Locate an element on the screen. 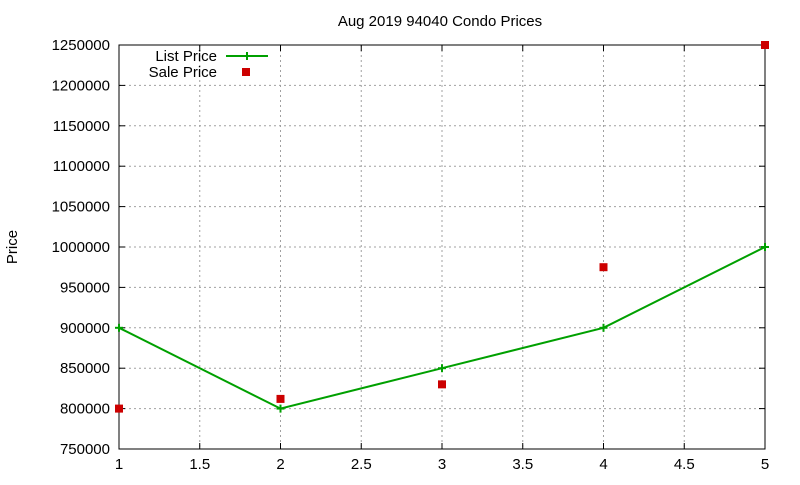 The height and width of the screenshot is (485, 800). x-tick-label: 1 is located at coordinates (119, 464).